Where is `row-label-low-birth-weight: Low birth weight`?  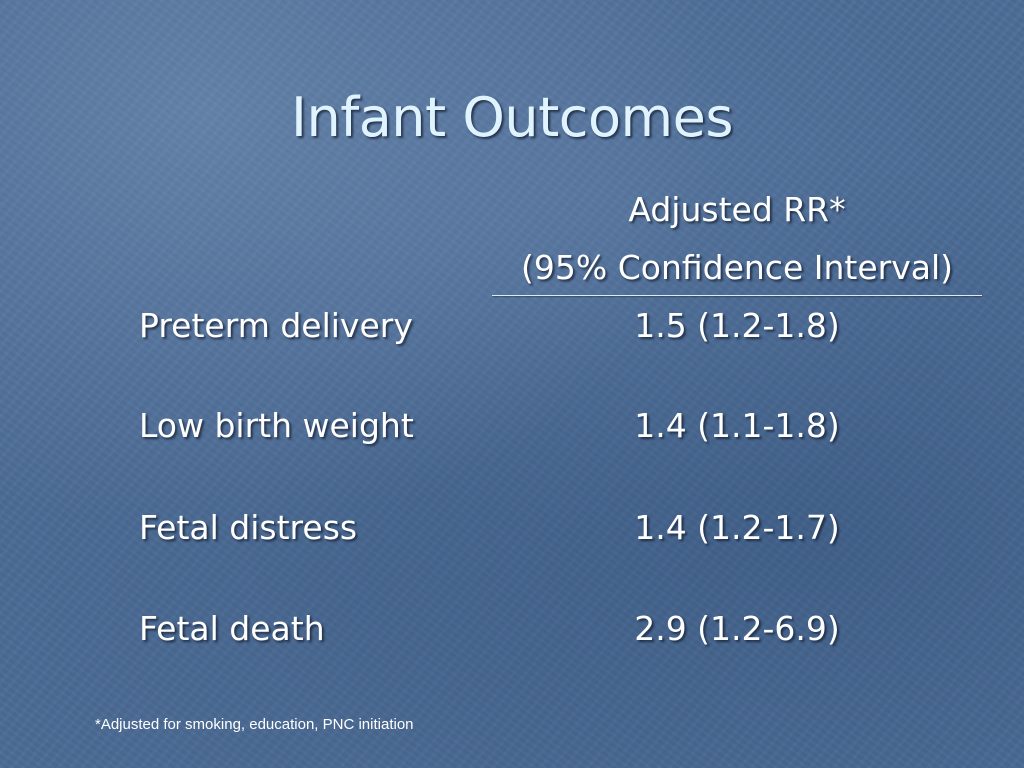 row-label-low-birth-weight: Low birth weight is located at coordinates (276, 425).